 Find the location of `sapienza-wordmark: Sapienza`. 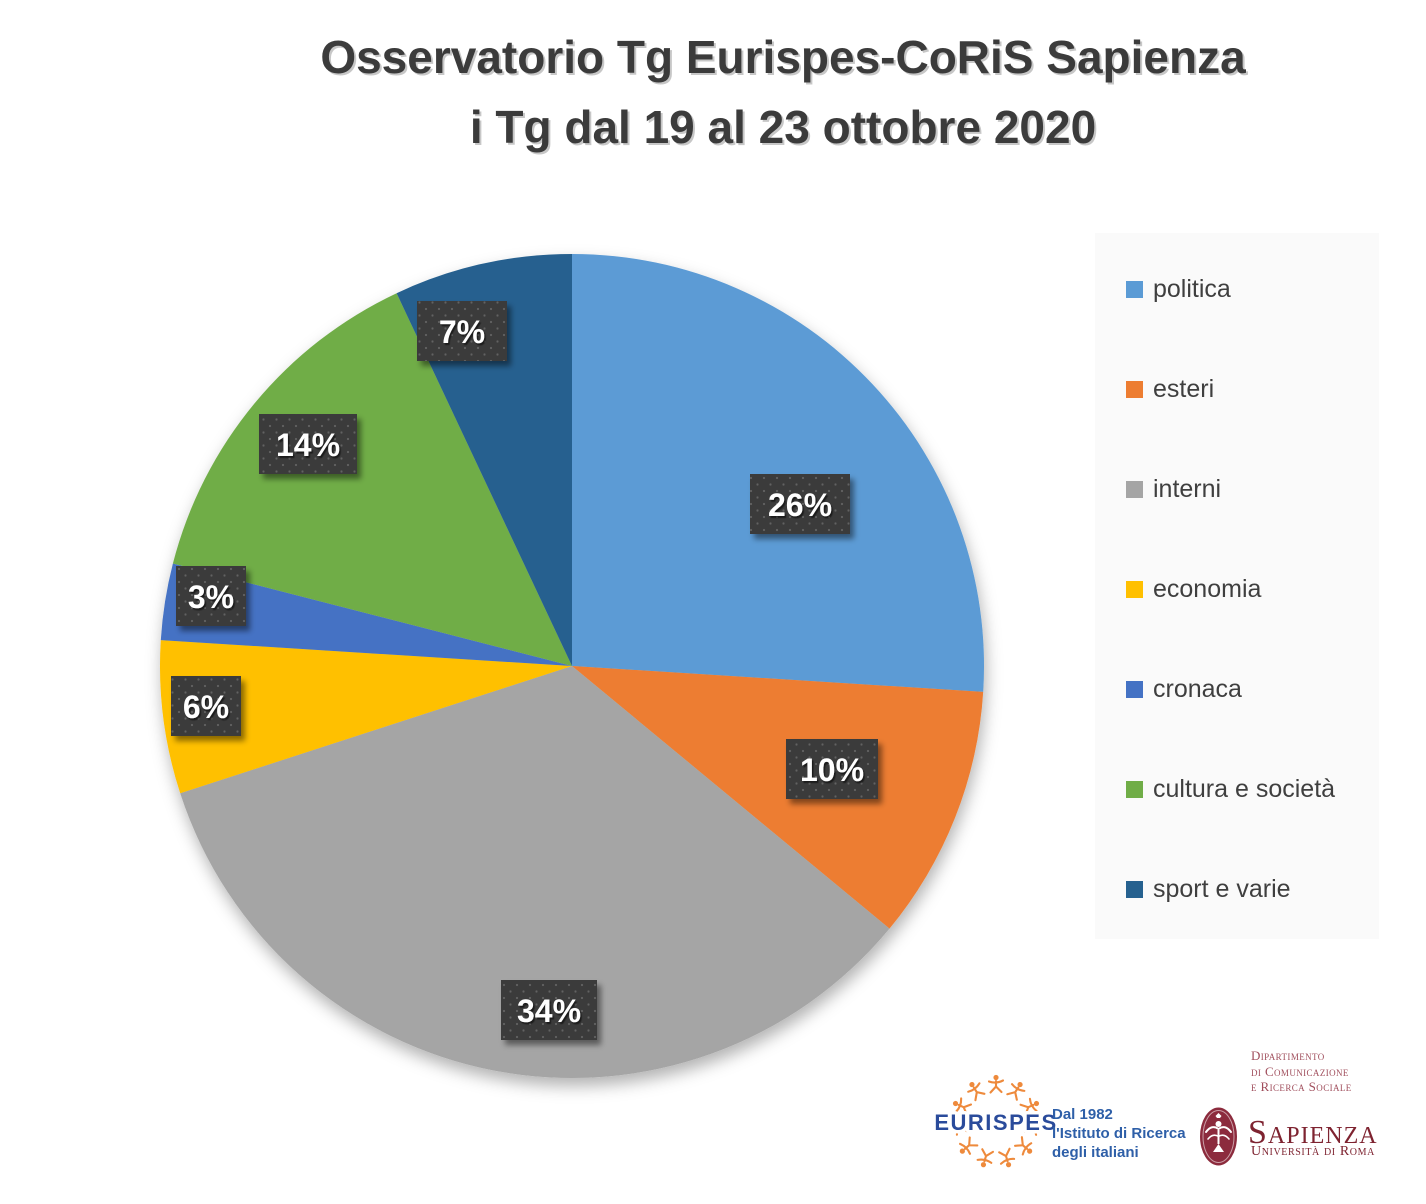

sapienza-wordmark: Sapienza is located at coordinates (1313, 1132).